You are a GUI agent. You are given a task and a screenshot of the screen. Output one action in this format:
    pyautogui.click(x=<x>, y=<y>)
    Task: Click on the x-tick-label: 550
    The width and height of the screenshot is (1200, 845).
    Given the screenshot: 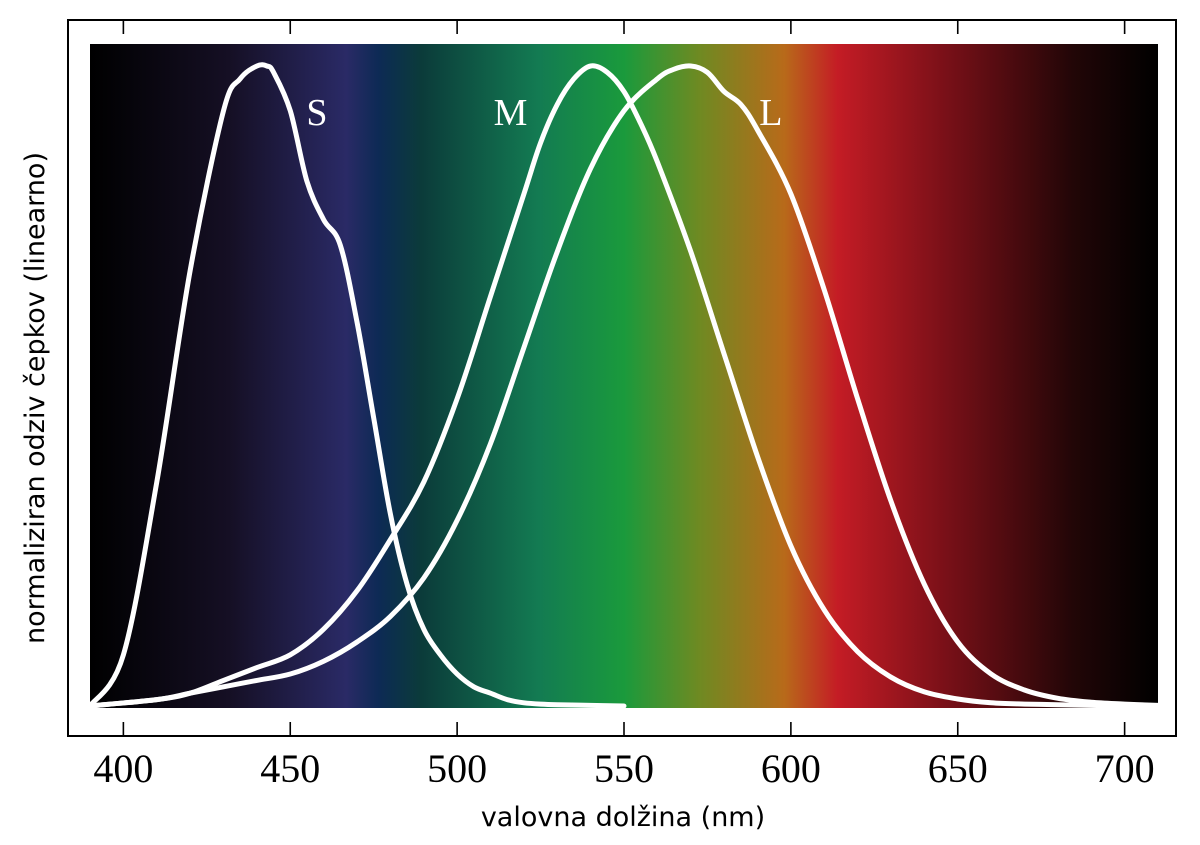 What is the action you would take?
    pyautogui.click(x=624, y=768)
    